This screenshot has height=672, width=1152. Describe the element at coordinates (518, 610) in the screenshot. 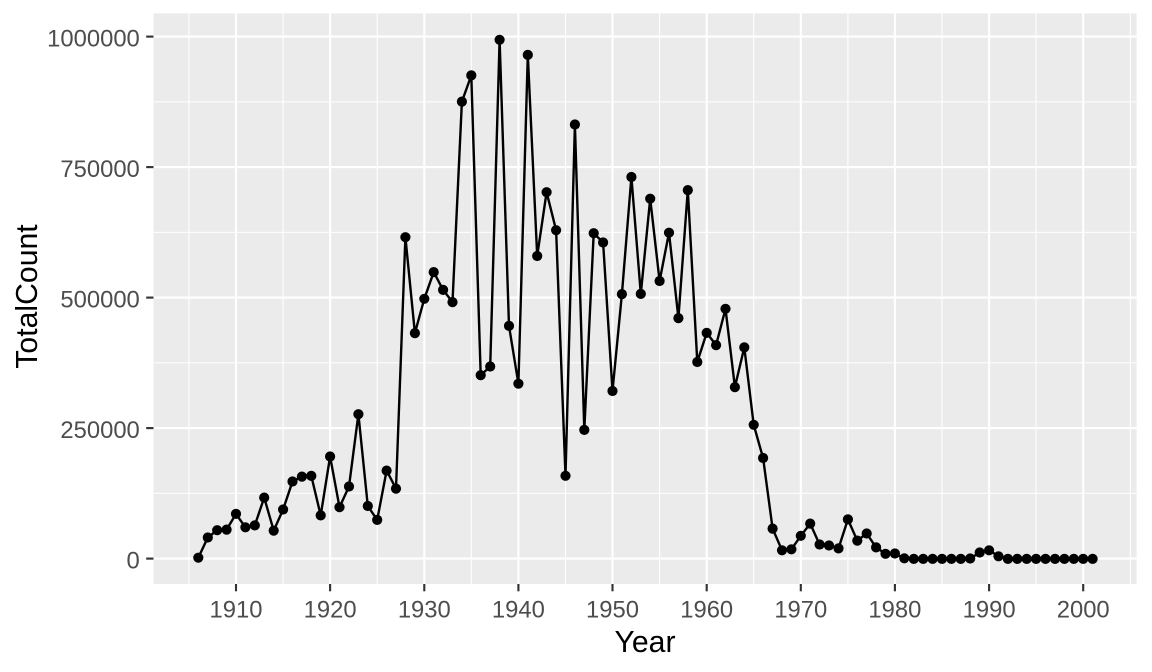

I see `svg-text: 1940` at that location.